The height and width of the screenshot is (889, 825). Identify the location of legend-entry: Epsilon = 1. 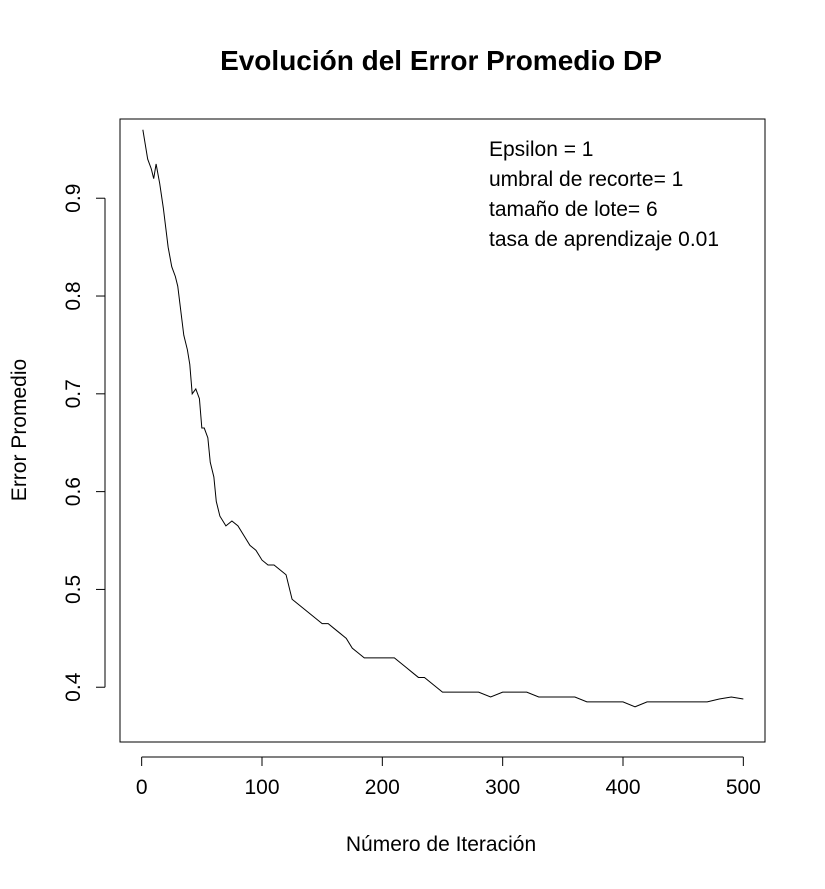
(541, 149).